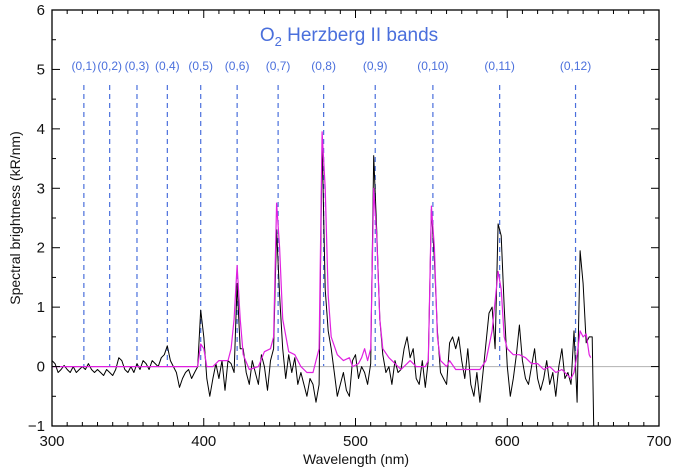 This screenshot has height=470, width=700. Describe the element at coordinates (278, 66) in the screenshot. I see `band-label: (0,7)` at that location.